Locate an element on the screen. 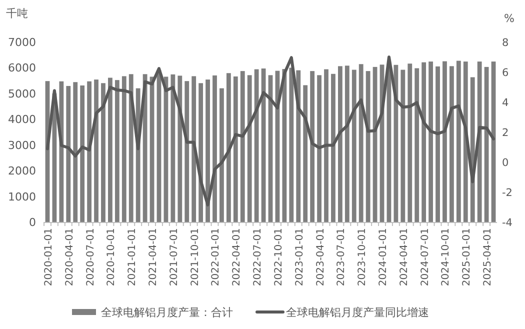 This screenshot has height=329, width=525. y-tick-label: 4000 is located at coordinates (22, 119).